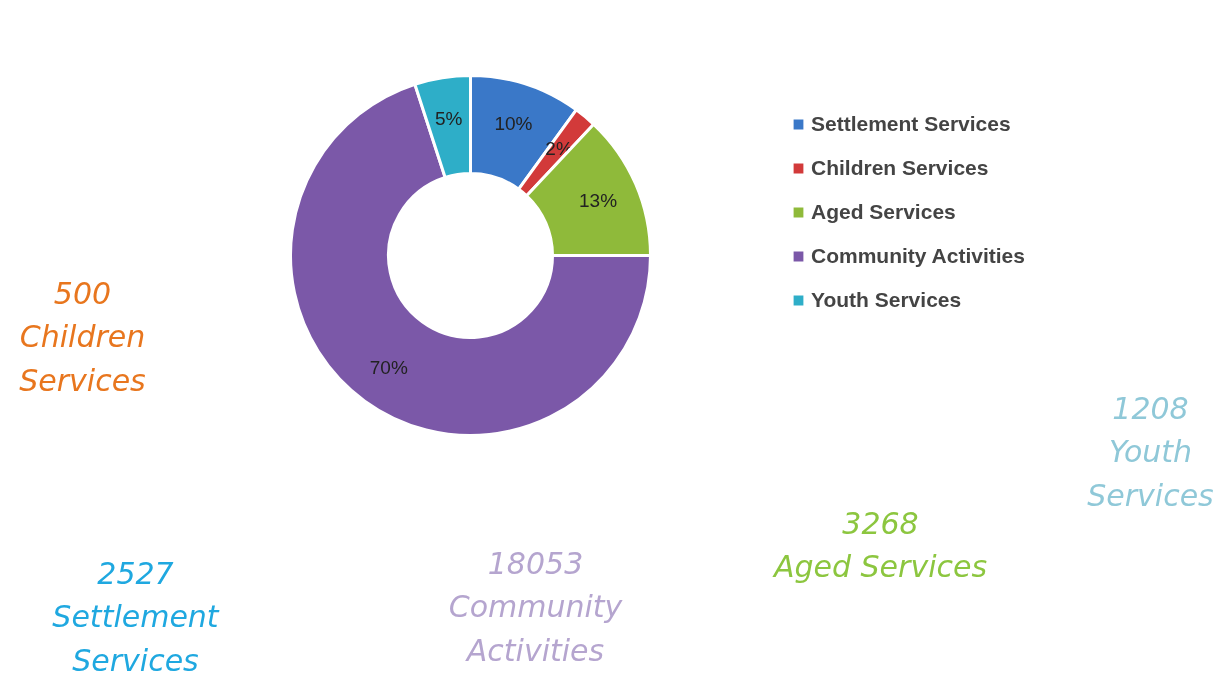 This screenshot has width=1230, height=692. Describe the element at coordinates (82, 336) in the screenshot. I see `text: 500 Children Services` at that location.